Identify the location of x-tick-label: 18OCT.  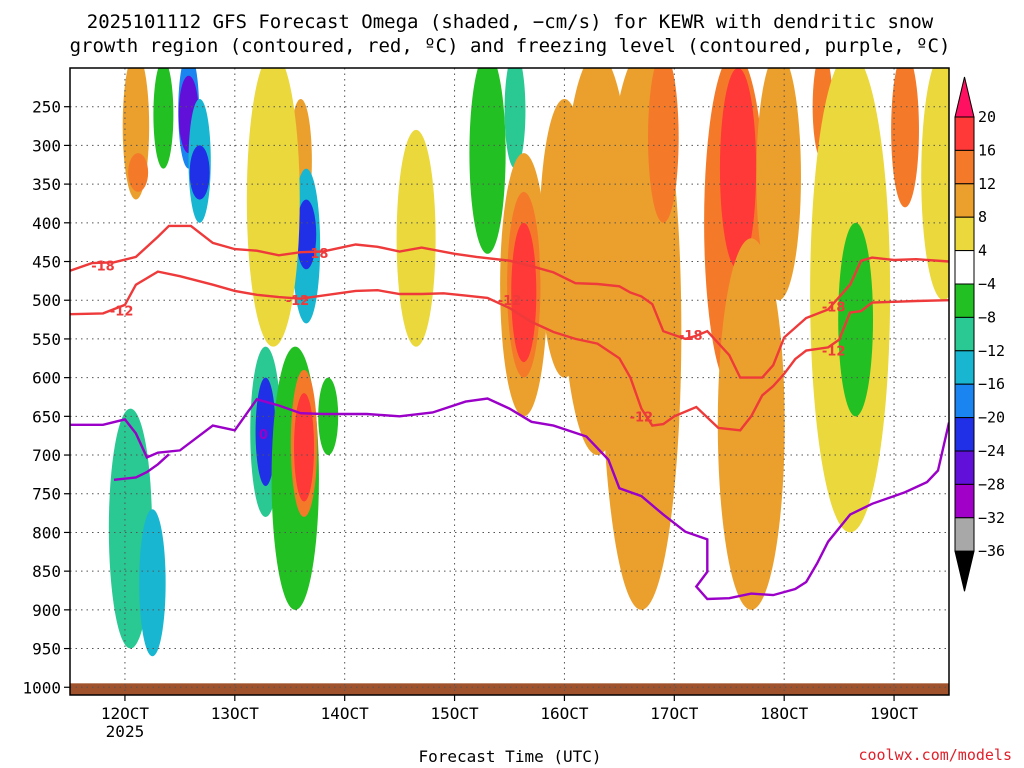
(784, 713).